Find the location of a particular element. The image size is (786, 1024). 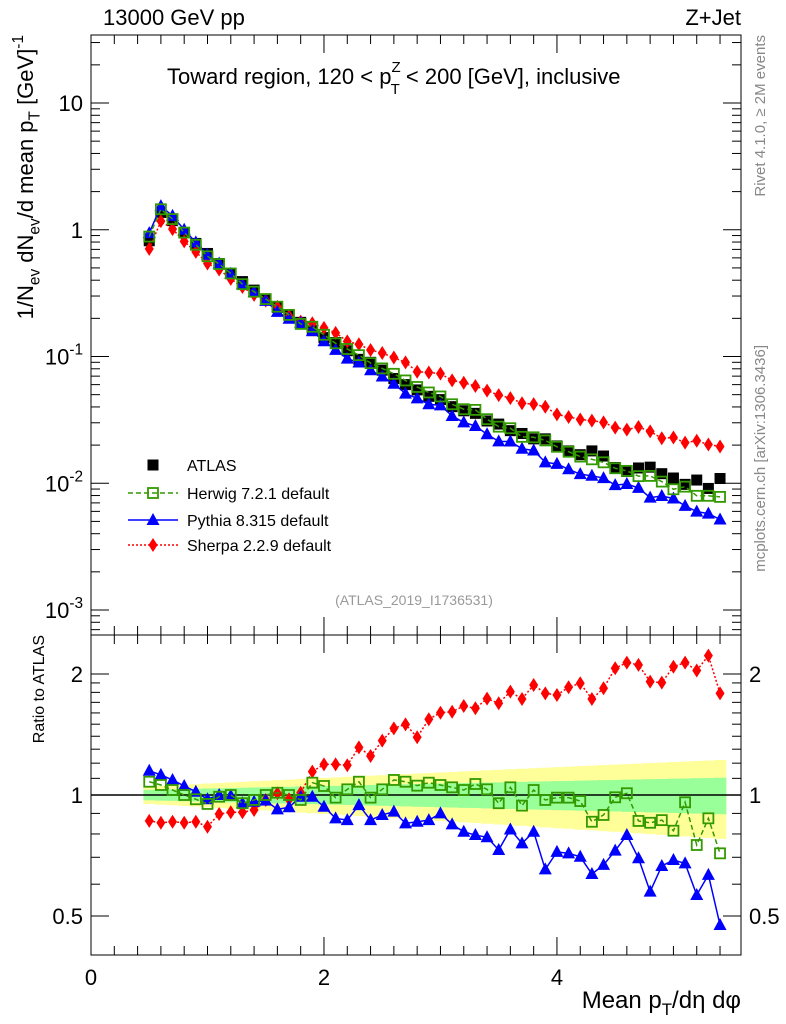

y-tick-label: 10 is located at coordinates (71, 103).